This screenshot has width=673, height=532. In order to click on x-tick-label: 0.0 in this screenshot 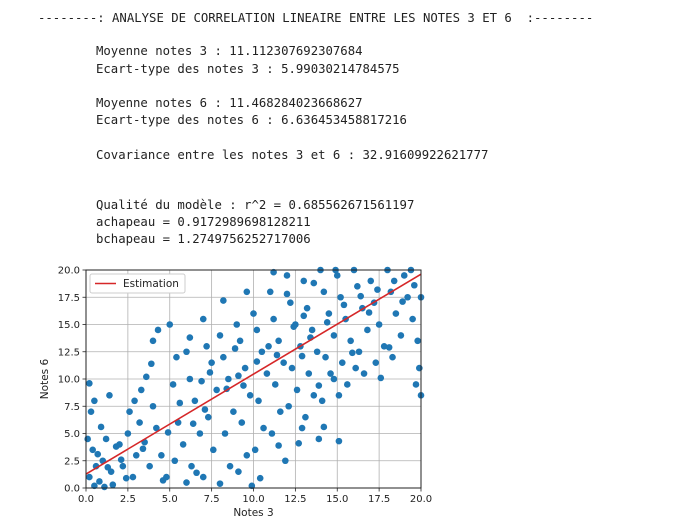, I will do `click(86, 499)`.